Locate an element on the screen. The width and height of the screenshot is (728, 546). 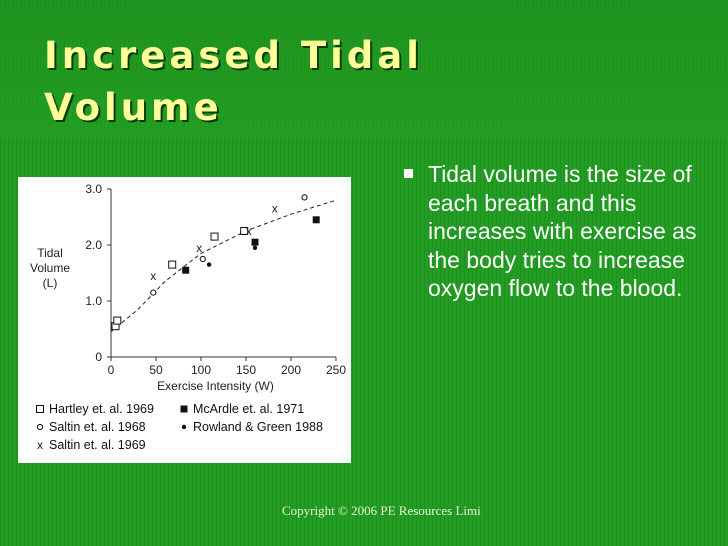
legend-label: McArdle et. al. 1971 is located at coordinates (248, 409).